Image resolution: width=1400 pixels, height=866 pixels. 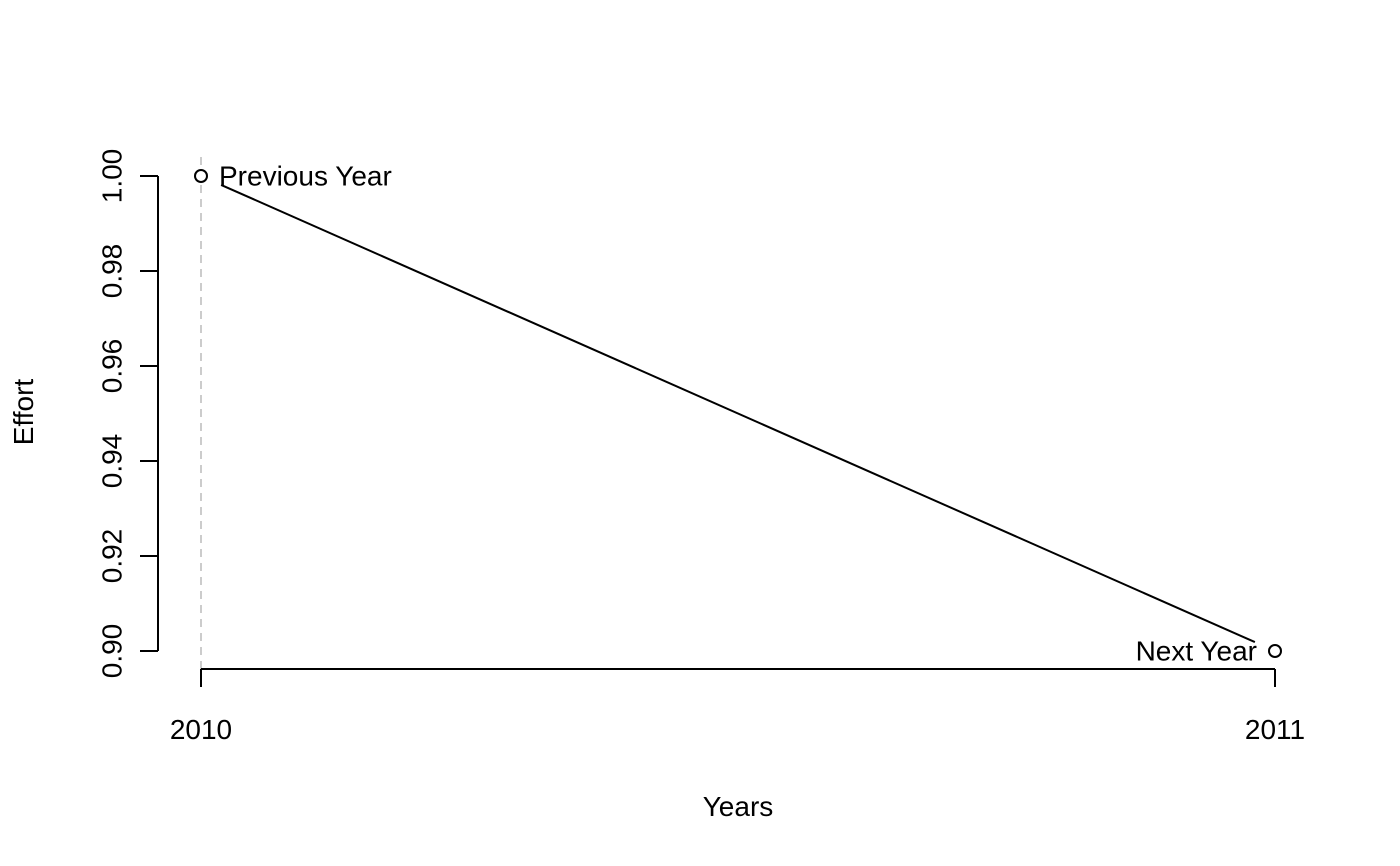 What do you see at coordinates (111, 651) in the screenshot?
I see `y-tick-label: 0.90` at bounding box center [111, 651].